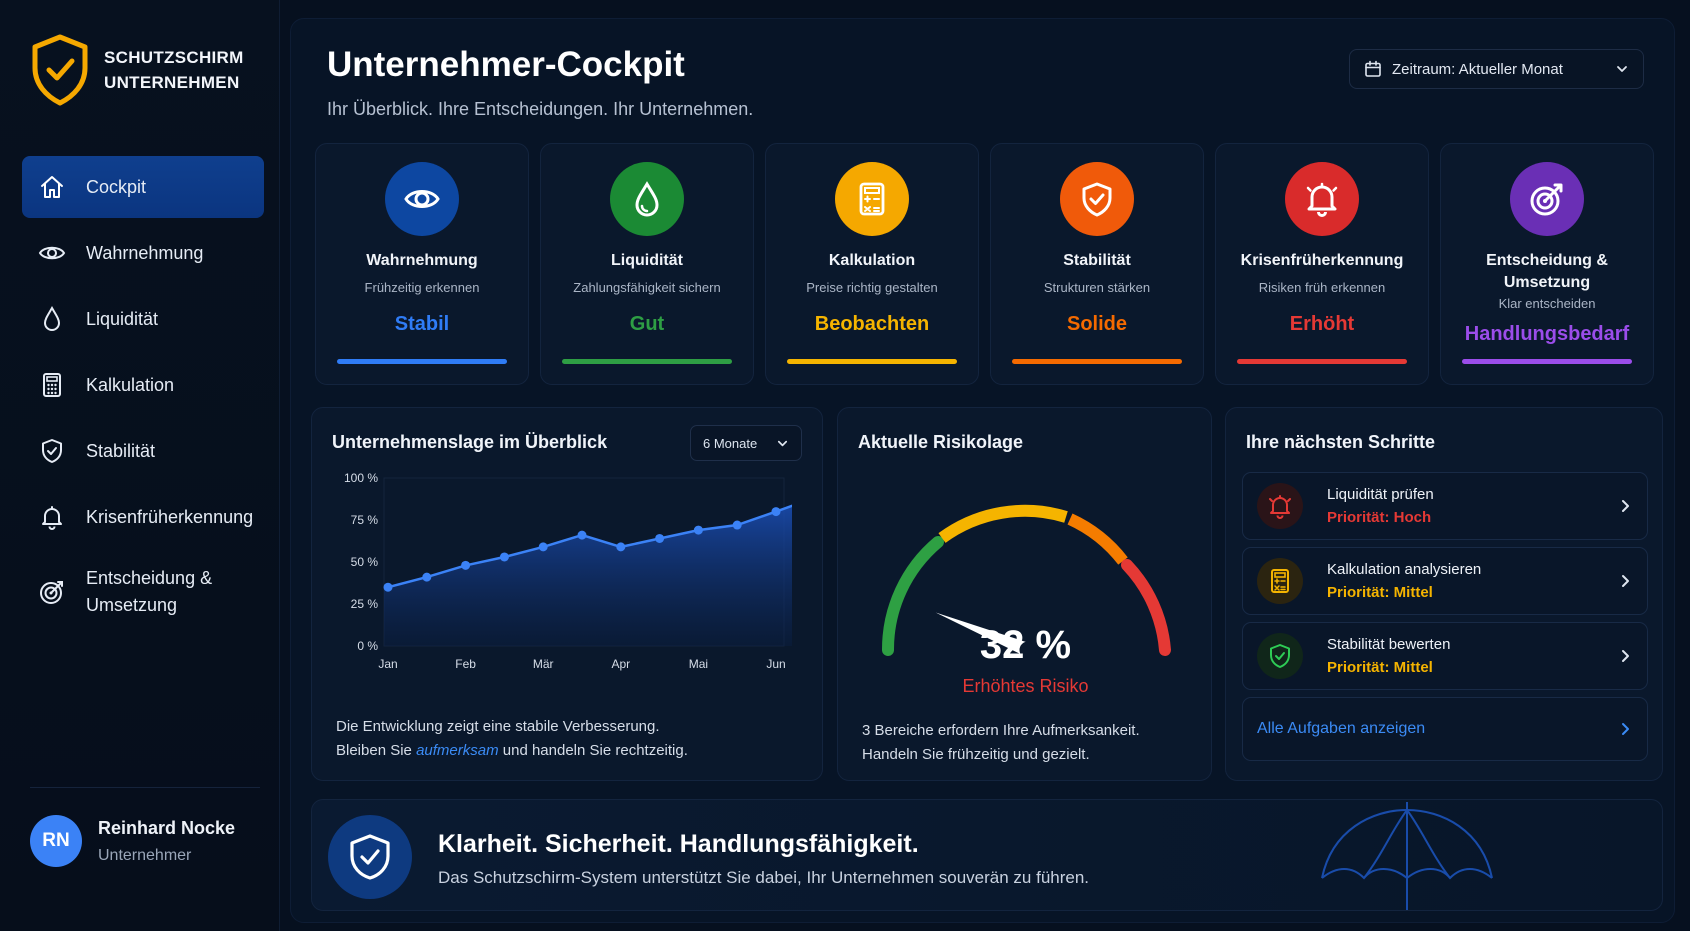 Image resolution: width=1690 pixels, height=931 pixels. Describe the element at coordinates (782, 443) in the screenshot. I see `chevron-down-icon` at that location.